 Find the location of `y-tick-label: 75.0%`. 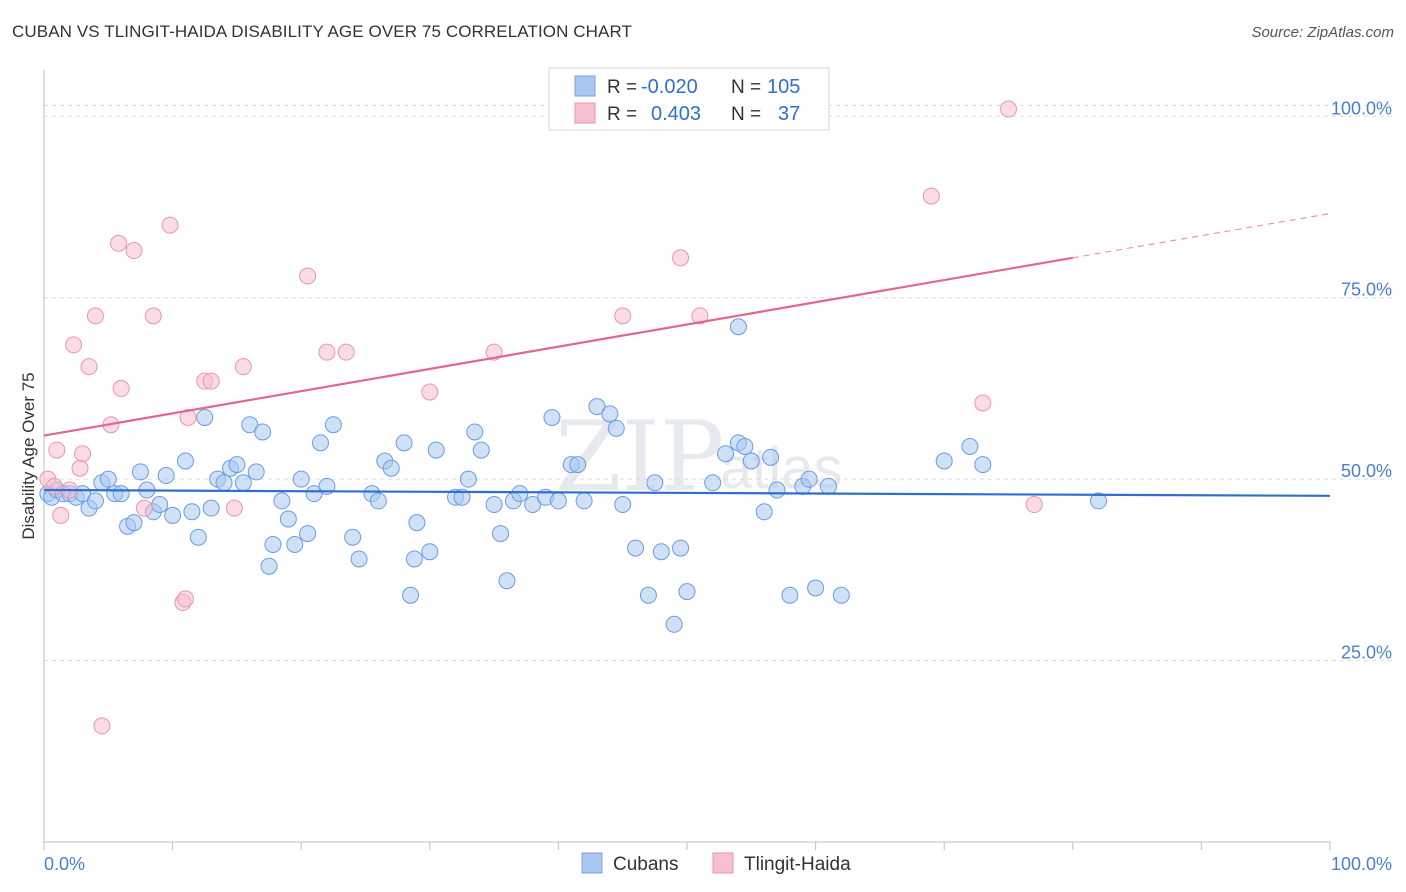

y-tick-label: 75.0% is located at coordinates (1366, 290).